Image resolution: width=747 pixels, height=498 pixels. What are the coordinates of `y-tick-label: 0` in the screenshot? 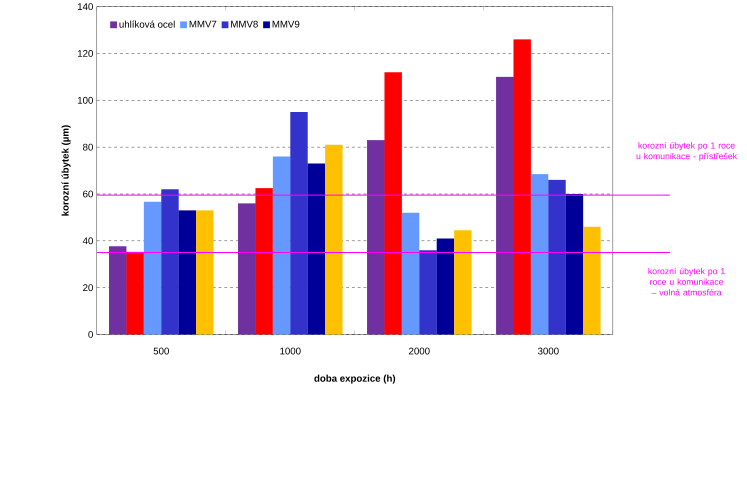 It's located at (90, 334).